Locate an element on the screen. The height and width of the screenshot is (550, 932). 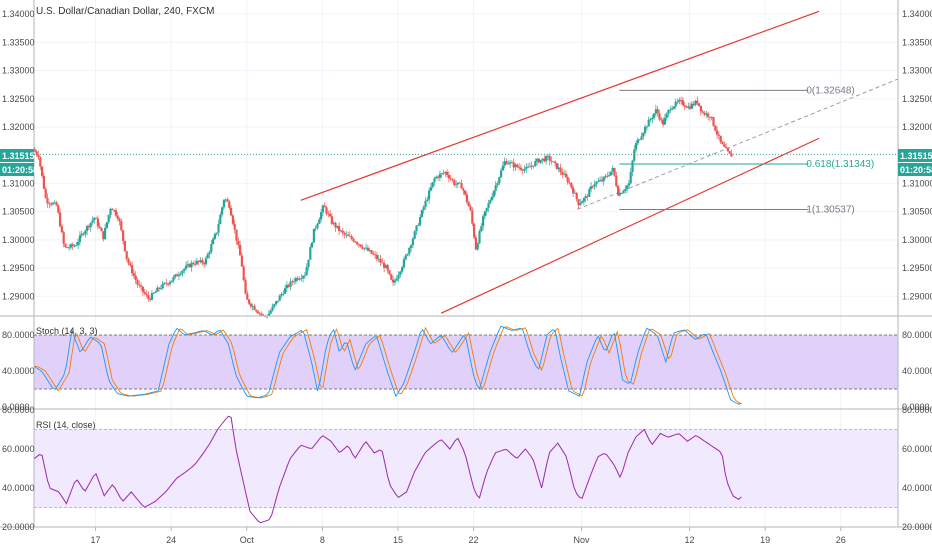
dashed-trend-extension is located at coordinates (738, 144).